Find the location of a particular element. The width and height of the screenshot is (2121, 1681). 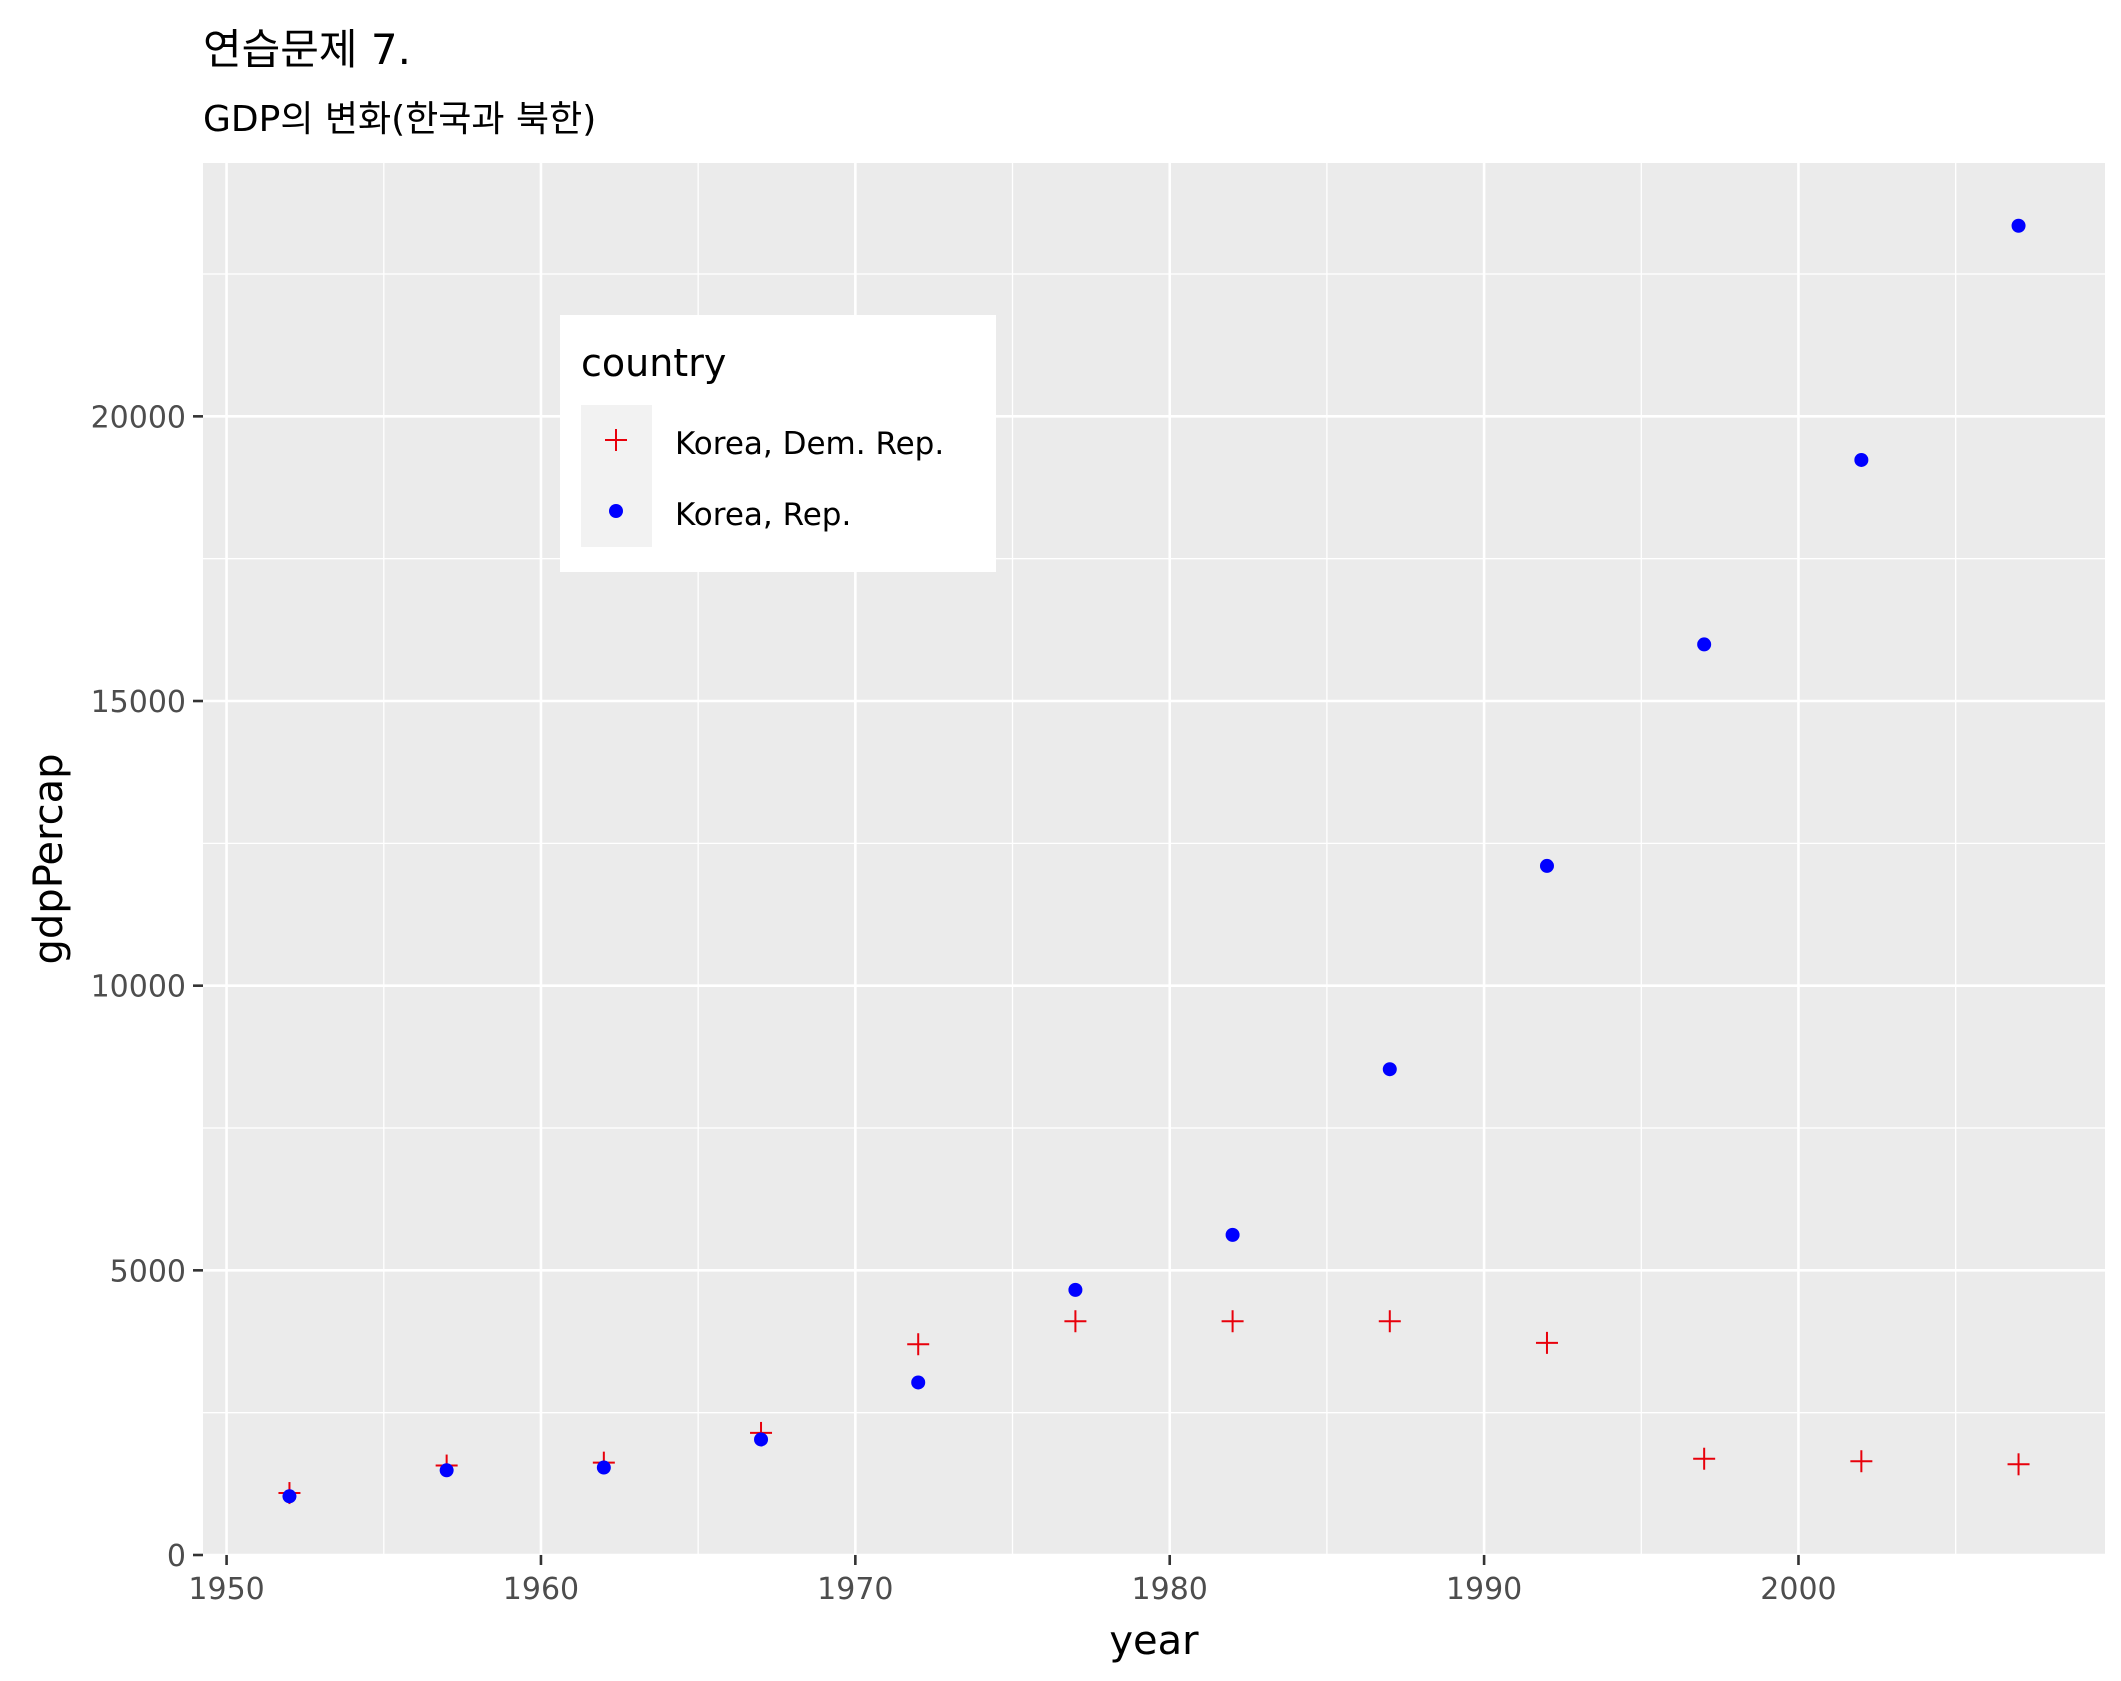

x-tick-labels: 1950 1960 1970 1980 1990 2000 is located at coordinates (1012, 1589).